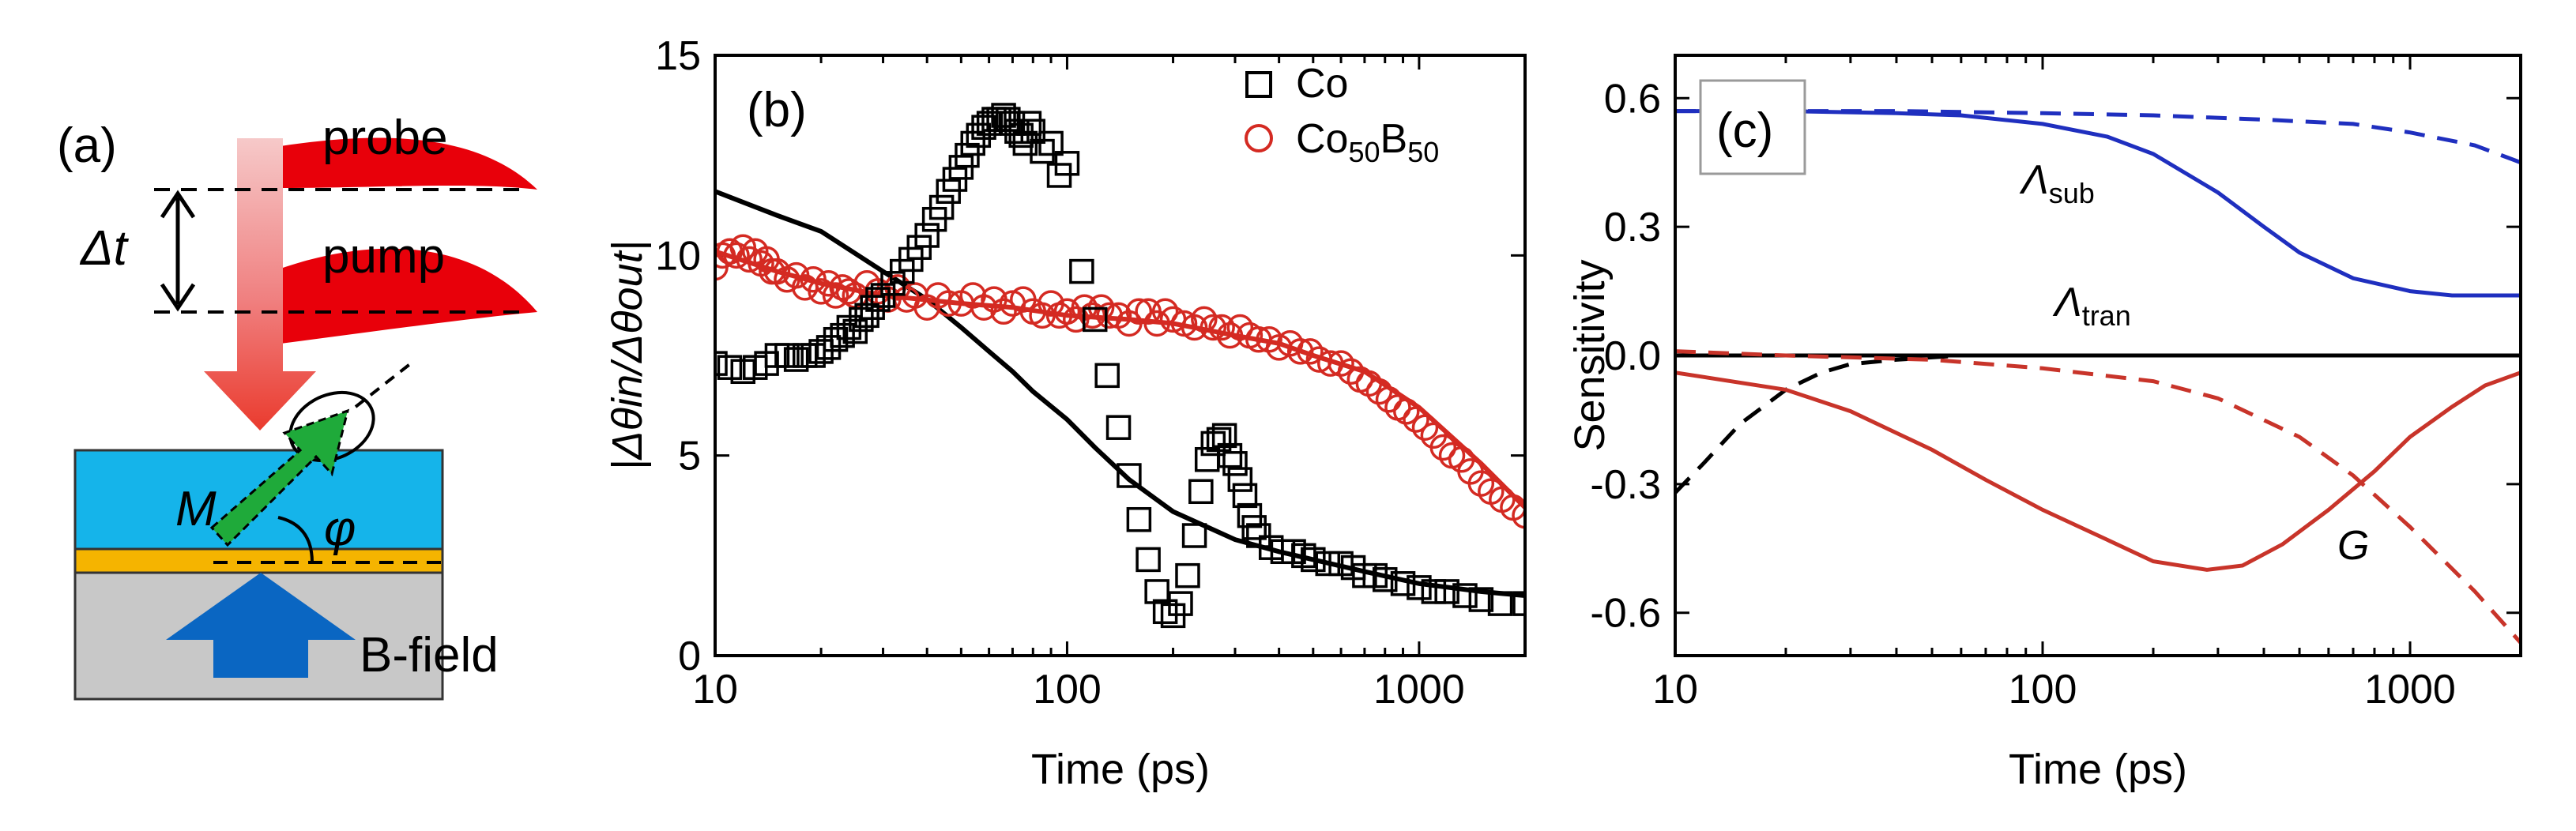 This screenshot has height=831, width=2576. Describe the element at coordinates (2091, 306) in the screenshot. I see `lambda-tran-annotation: Λtran` at that location.